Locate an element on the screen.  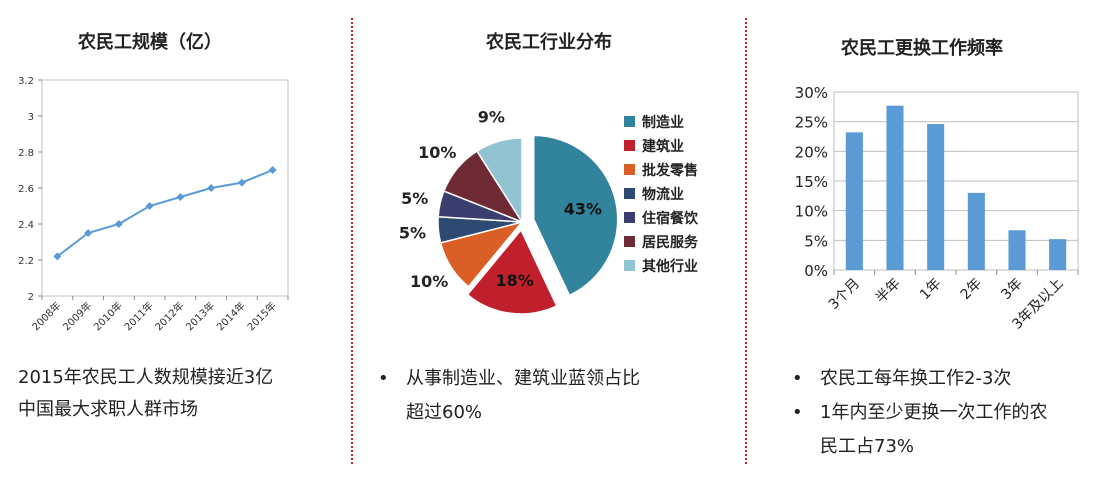
y-tick-label: 2.2 is located at coordinates (26, 261).